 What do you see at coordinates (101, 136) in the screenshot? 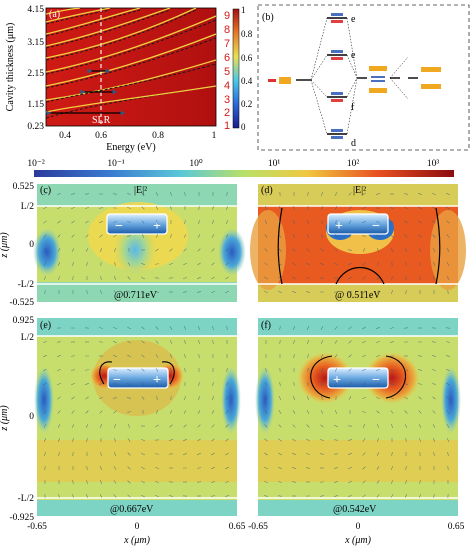
I see `x-tick: 0.6` at bounding box center [101, 136].